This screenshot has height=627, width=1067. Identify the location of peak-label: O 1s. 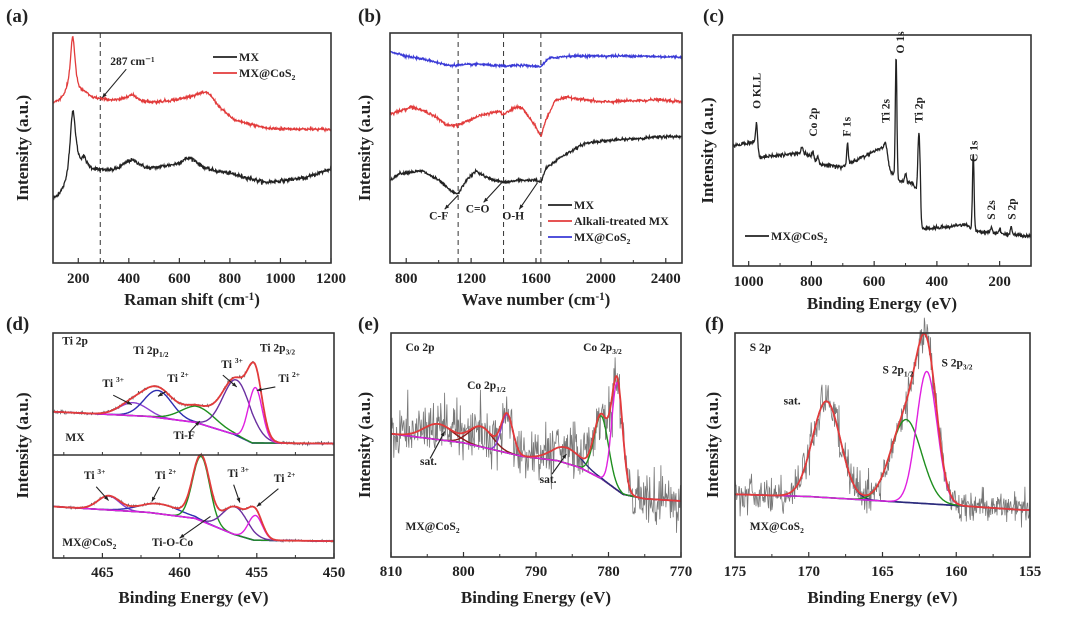
(901, 42).